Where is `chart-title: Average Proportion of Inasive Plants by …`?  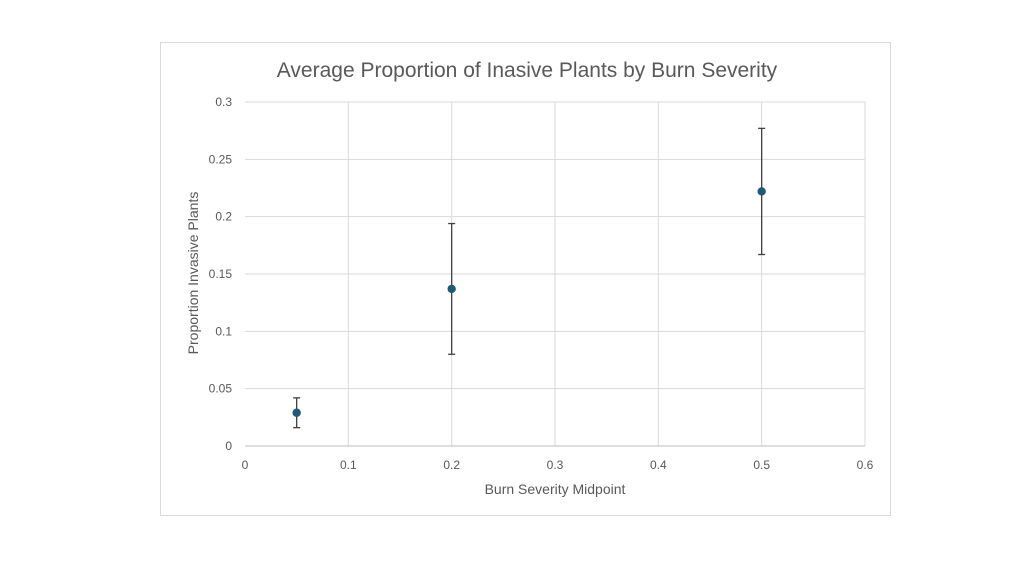
chart-title: Average Proportion of Inasive Plants by … is located at coordinates (527, 70).